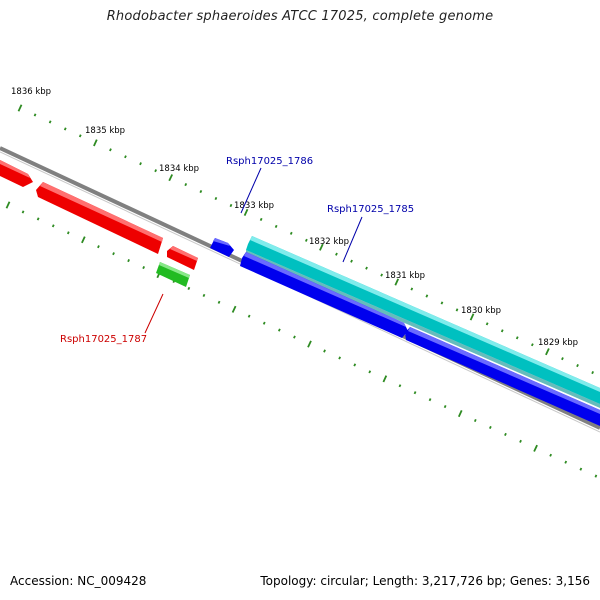 This screenshot has height=600, width=600. Describe the element at coordinates (179, 169) in the screenshot. I see `kbp-label-1834: 1834 kbp` at that location.